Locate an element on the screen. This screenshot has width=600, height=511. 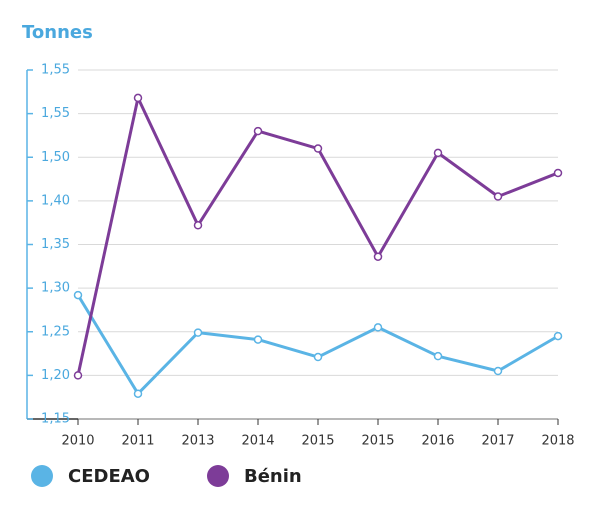
chart-title: Tonnes is located at coordinates (57, 32).